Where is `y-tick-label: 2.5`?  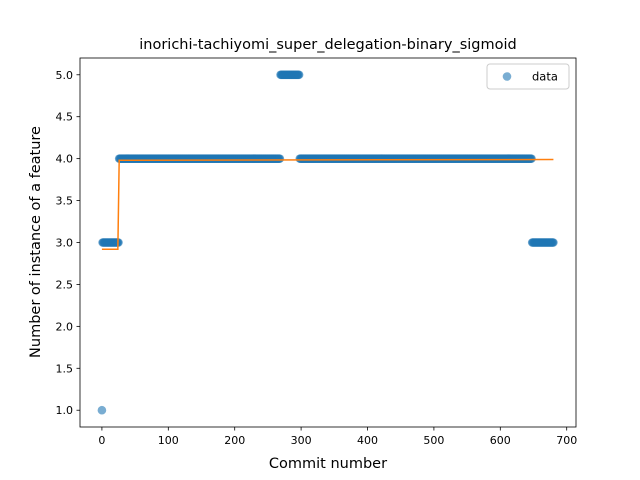 y-tick-label: 2.5 is located at coordinates (65, 284).